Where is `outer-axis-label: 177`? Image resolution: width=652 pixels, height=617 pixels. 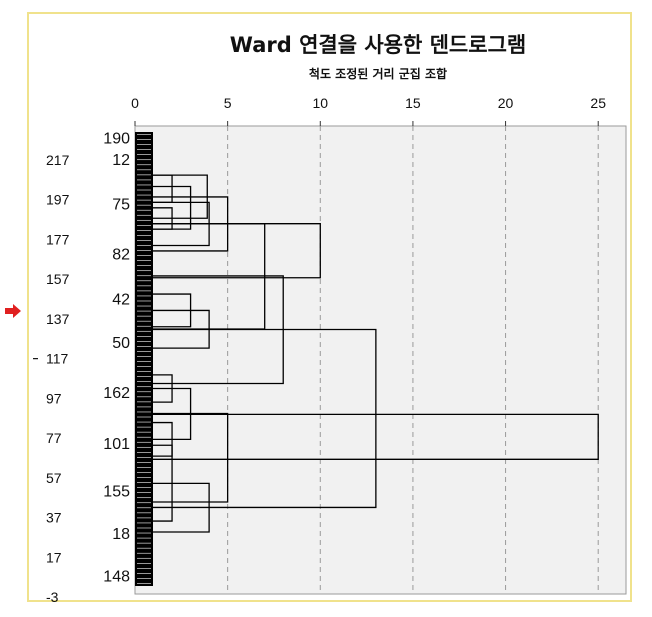 outer-axis-label: 177 is located at coordinates (58, 239).